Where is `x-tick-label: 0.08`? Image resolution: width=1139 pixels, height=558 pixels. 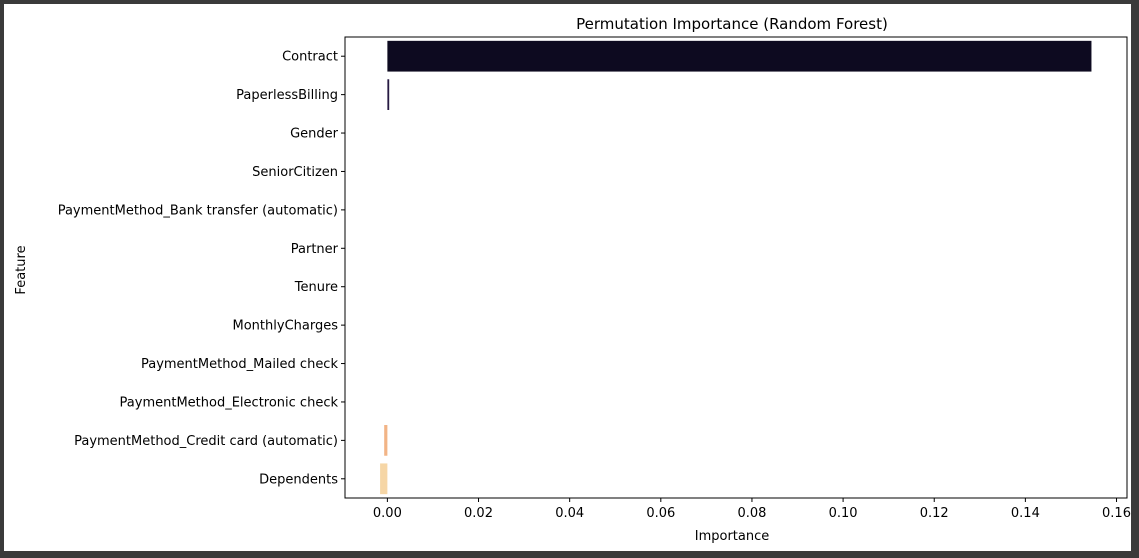 x-tick-label: 0.08 is located at coordinates (751, 513).